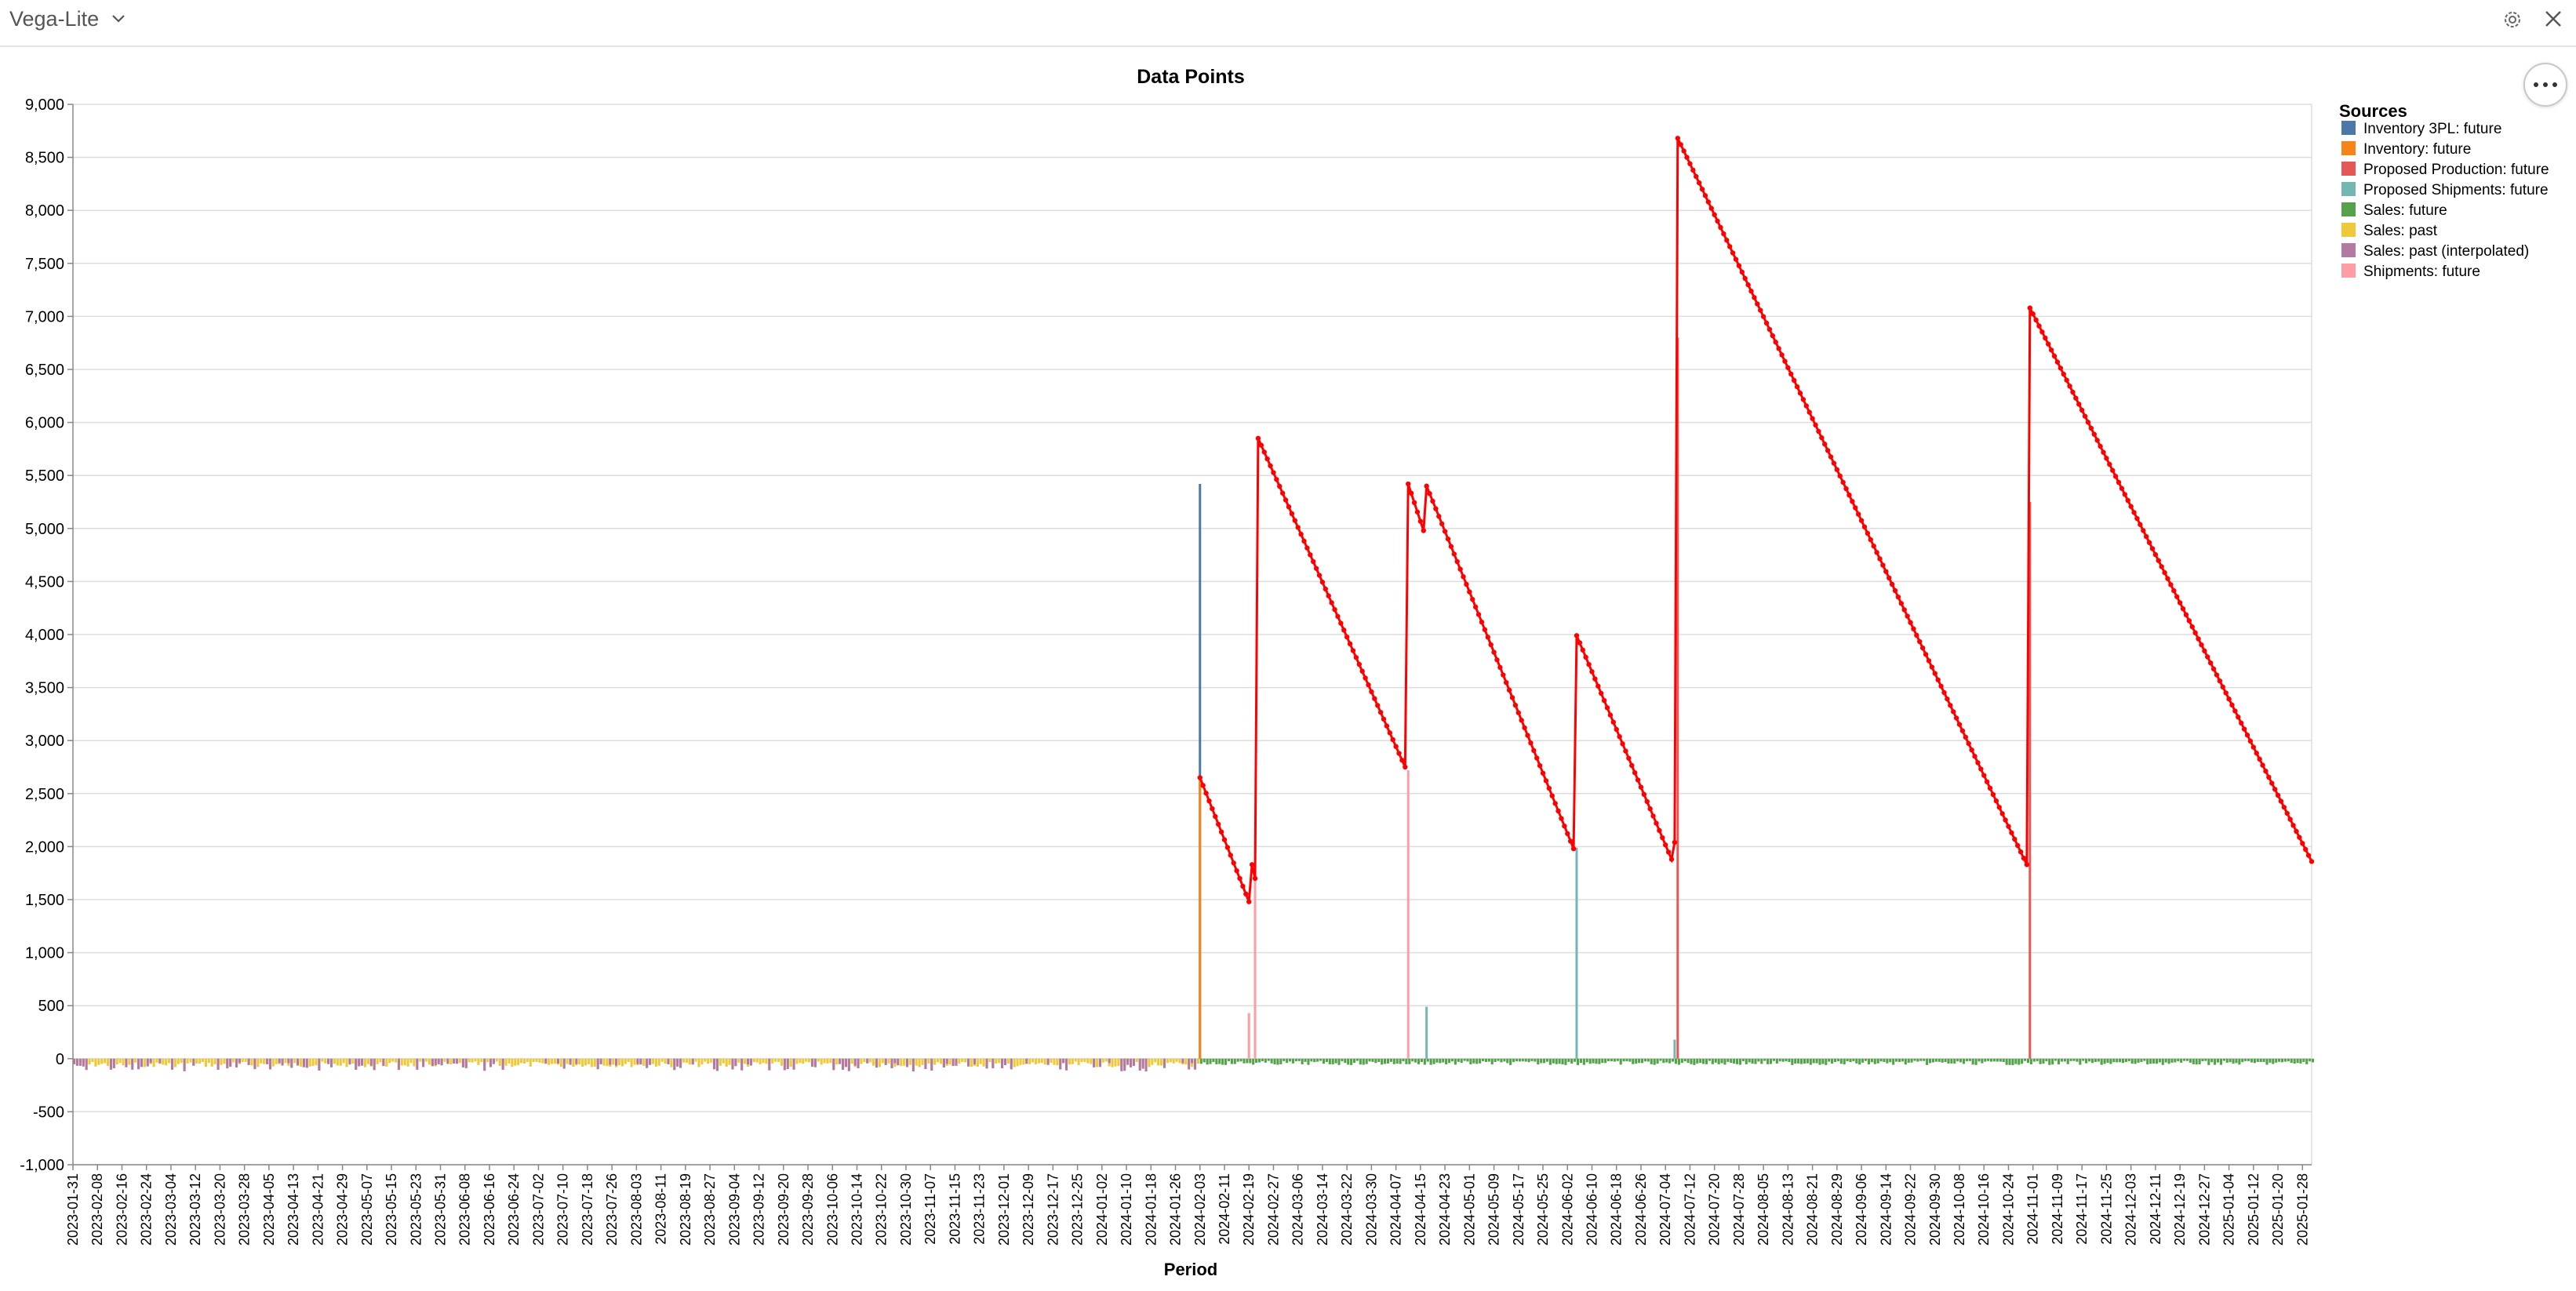 This screenshot has width=2576, height=1291. What do you see at coordinates (2512, 19) in the screenshot?
I see `gear-icon` at bounding box center [2512, 19].